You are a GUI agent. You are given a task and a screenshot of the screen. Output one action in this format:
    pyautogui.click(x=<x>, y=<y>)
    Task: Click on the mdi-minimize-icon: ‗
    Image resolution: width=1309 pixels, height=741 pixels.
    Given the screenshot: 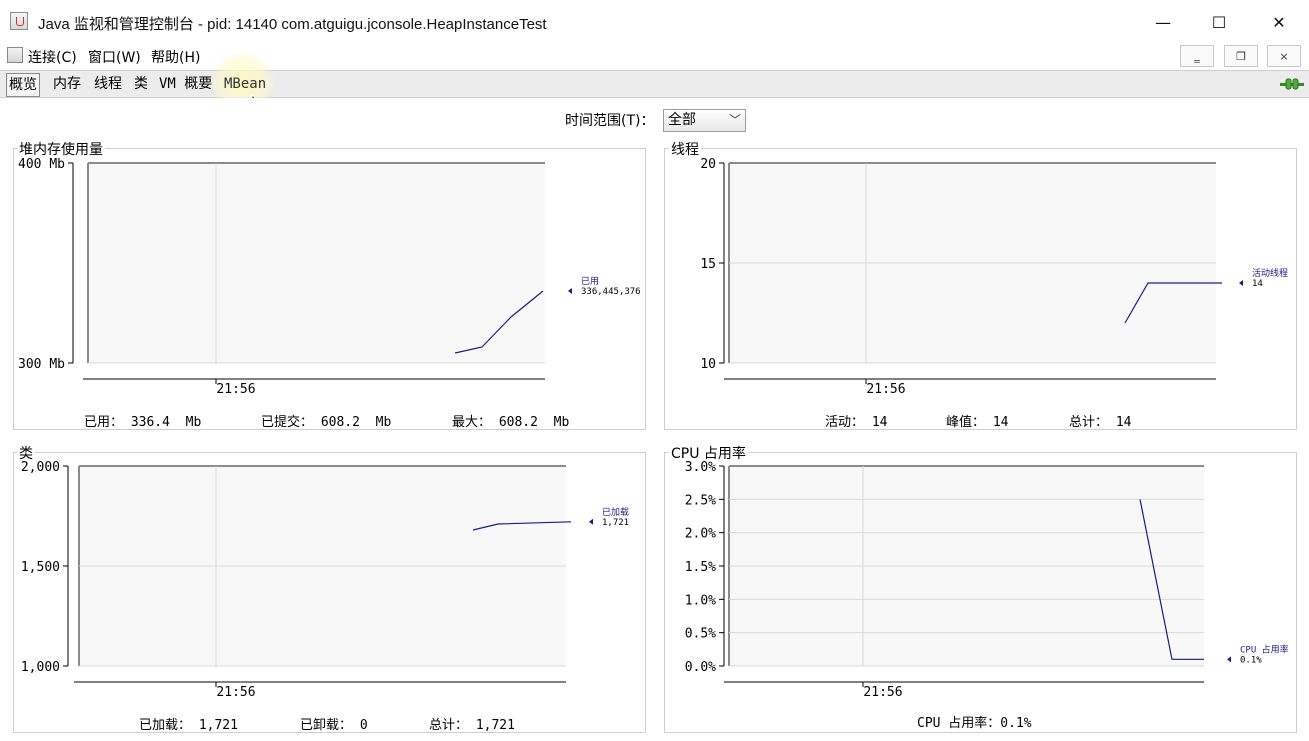 What is the action you would take?
    pyautogui.click(x=1197, y=56)
    